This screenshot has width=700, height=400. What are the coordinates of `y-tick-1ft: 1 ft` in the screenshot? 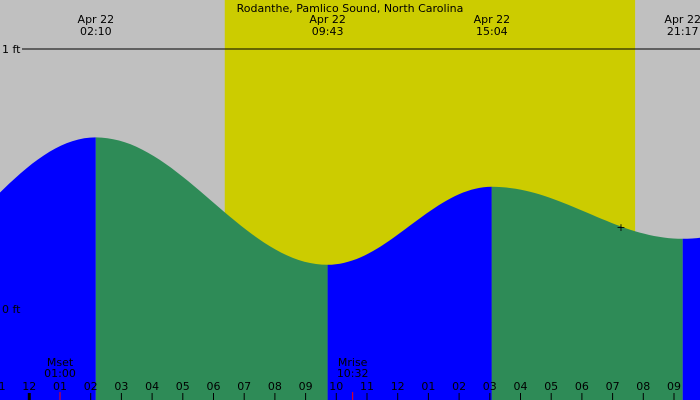 It's located at (11, 49).